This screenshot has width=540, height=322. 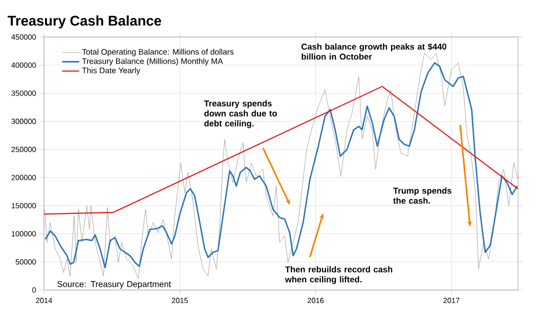 What do you see at coordinates (374, 51) in the screenshot?
I see `annotation: Cash balance growth peaks at $440 billion in October` at bounding box center [374, 51].